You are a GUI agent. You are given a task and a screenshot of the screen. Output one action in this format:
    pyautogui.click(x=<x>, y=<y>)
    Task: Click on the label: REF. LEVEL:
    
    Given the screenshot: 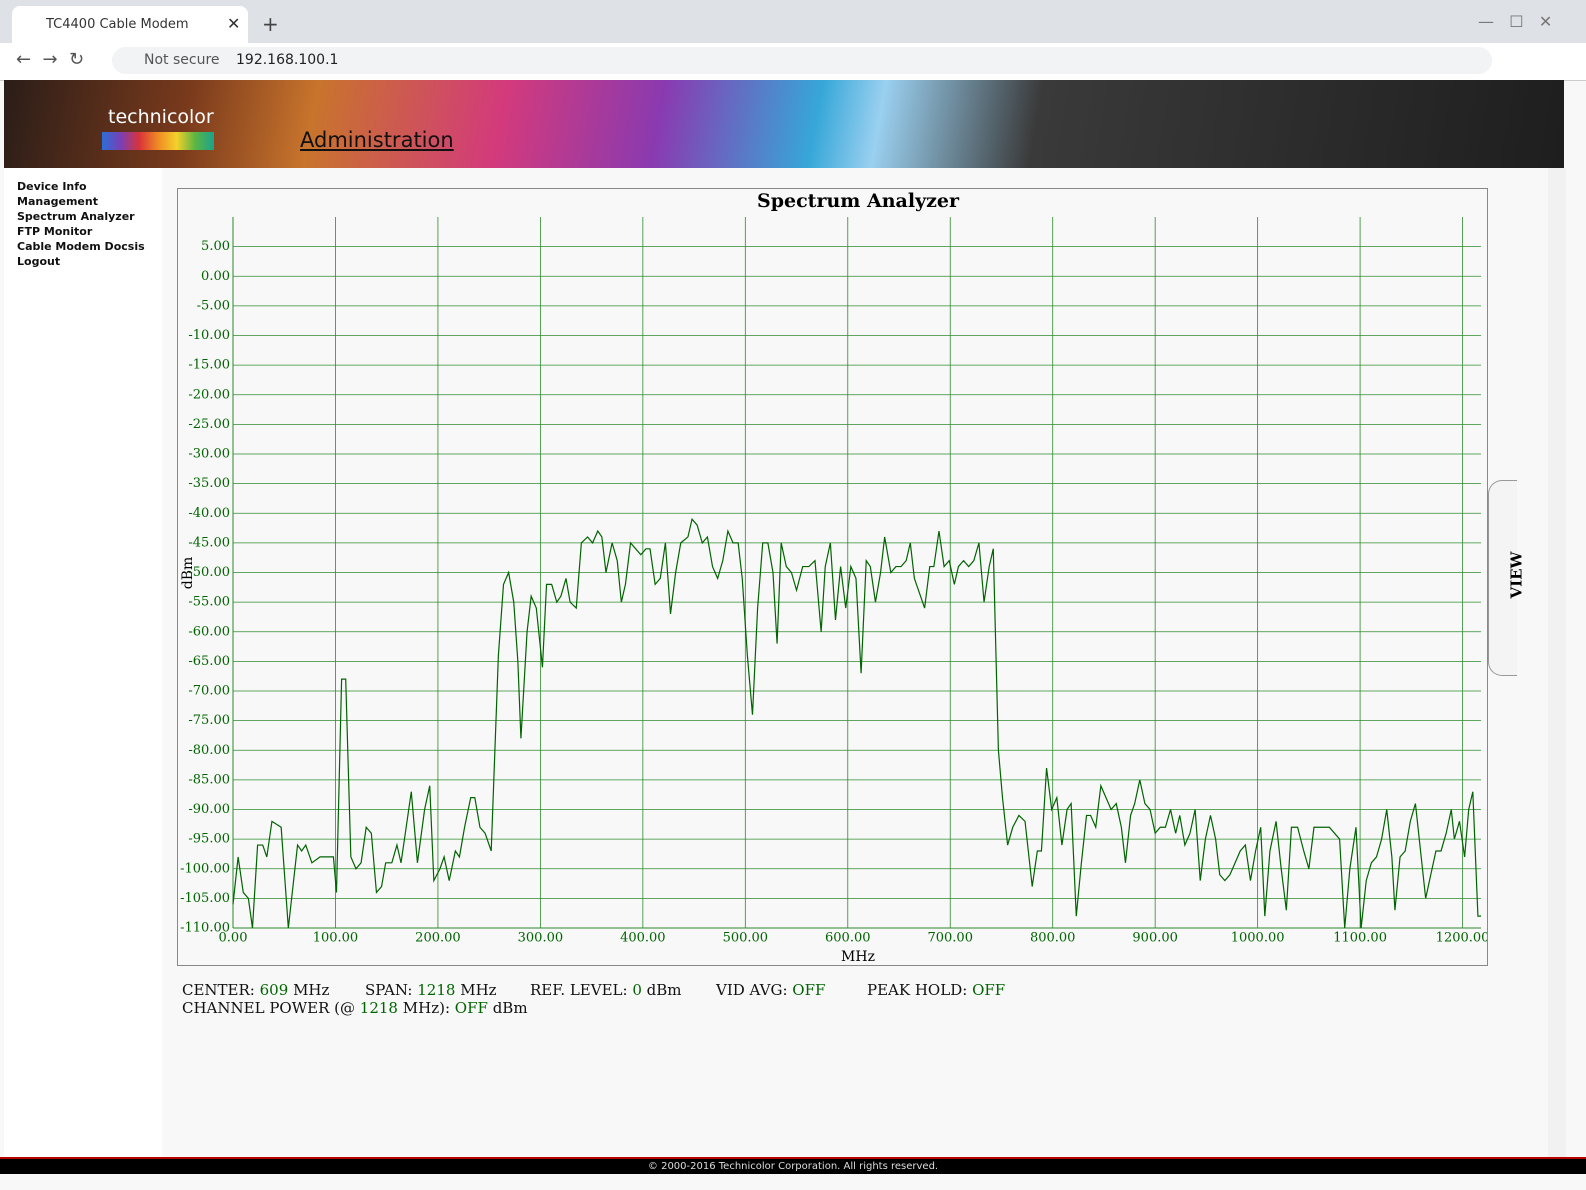 What is the action you would take?
    pyautogui.click(x=579, y=990)
    